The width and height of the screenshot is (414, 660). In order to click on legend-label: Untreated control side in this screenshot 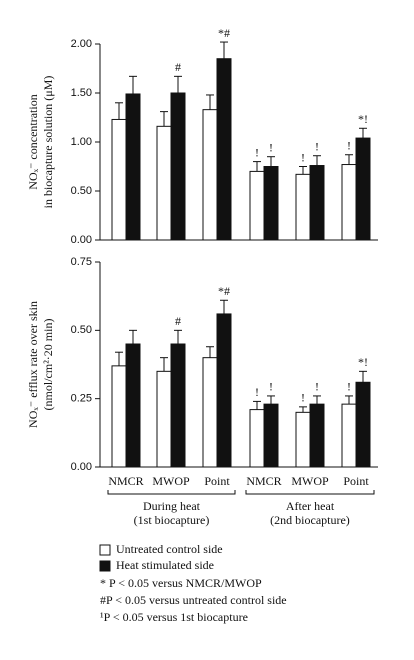, I will do `click(169, 549)`.